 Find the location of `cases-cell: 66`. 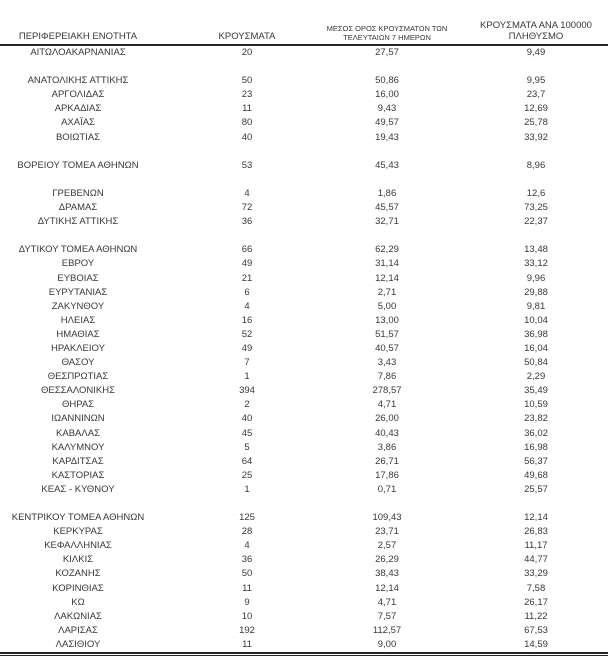

cases-cell: 66 is located at coordinates (247, 250).